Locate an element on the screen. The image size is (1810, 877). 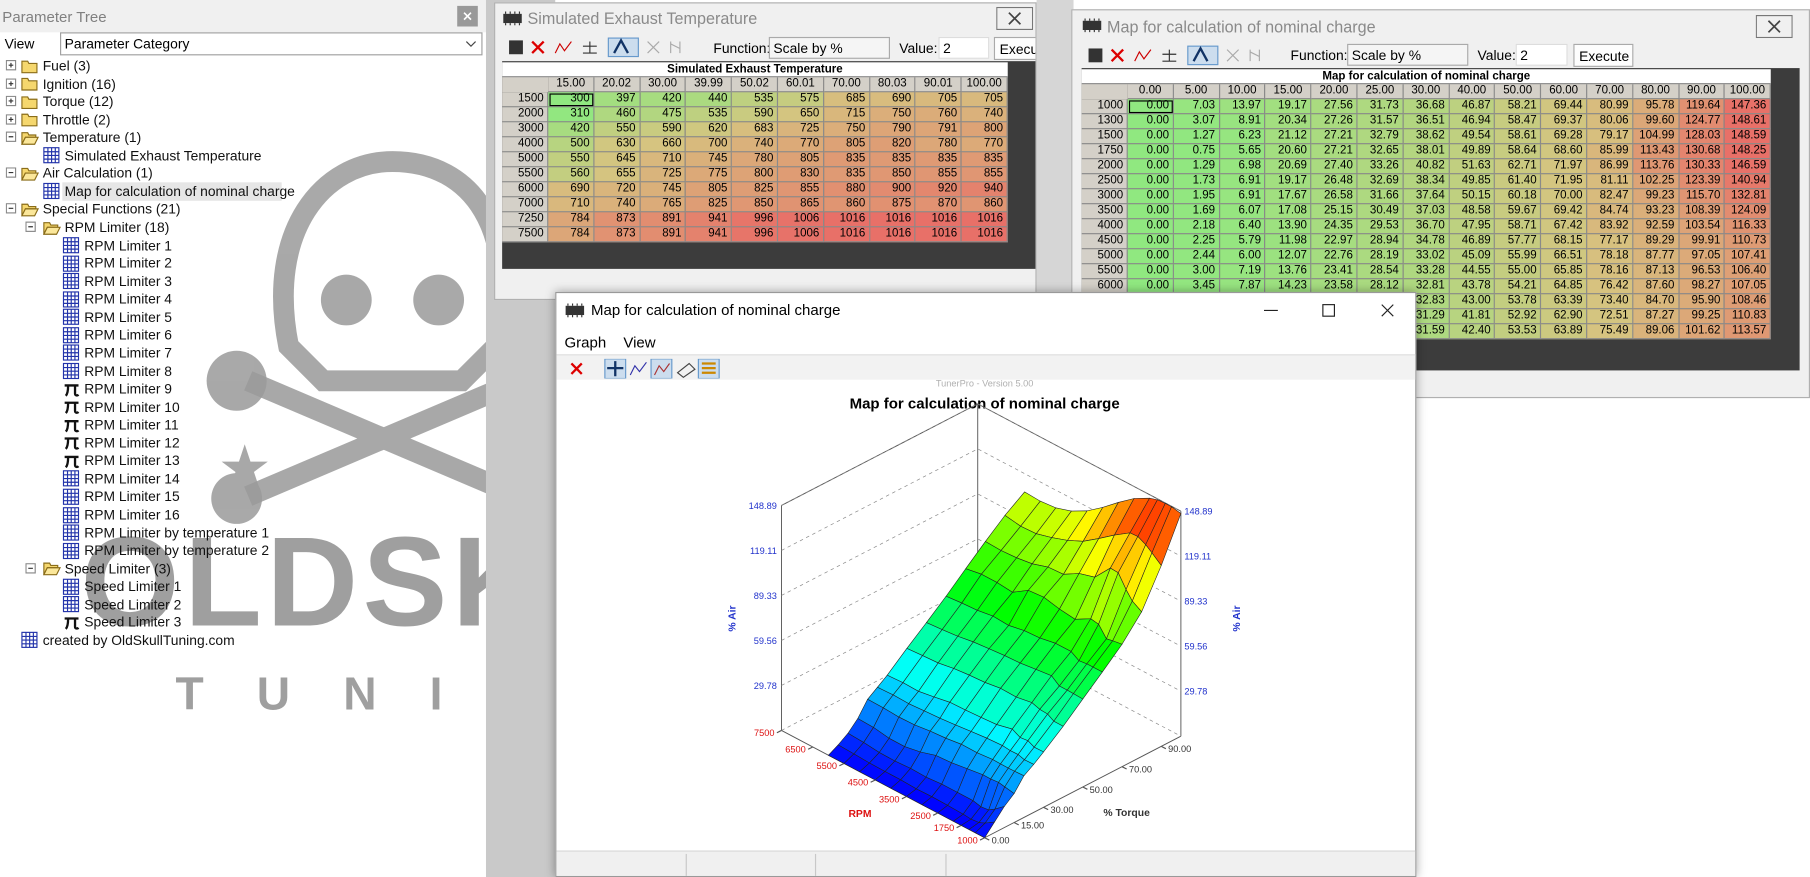
table-cell: 630 is located at coordinates (617, 145).